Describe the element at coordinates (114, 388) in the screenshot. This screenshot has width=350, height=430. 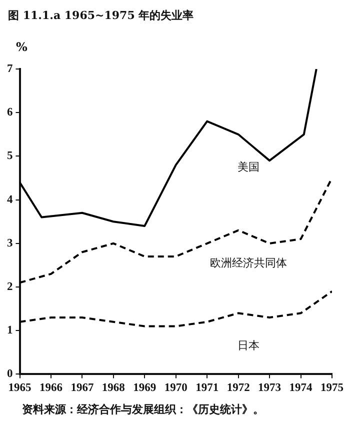
I see `x-tick-label: 1968` at that location.